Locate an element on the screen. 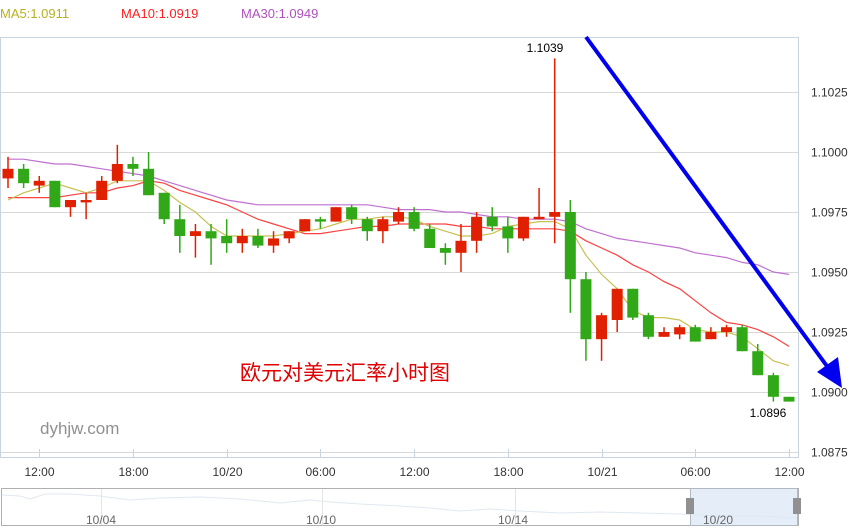 The width and height of the screenshot is (851, 531). navigator-left-handle is located at coordinates (690, 506).